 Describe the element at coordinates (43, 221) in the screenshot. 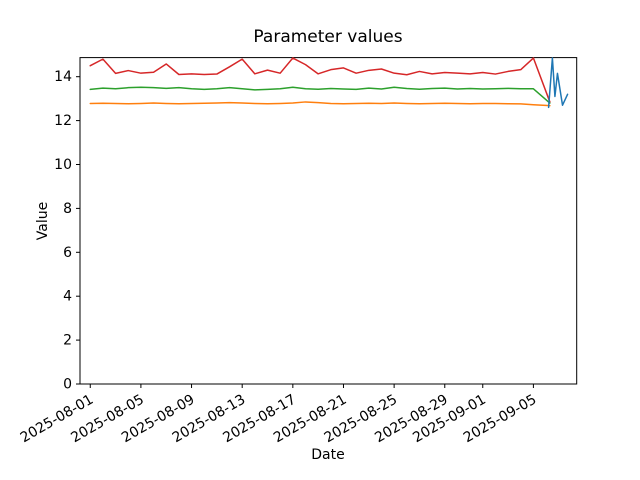

I see `y-axis-label: Value` at that location.